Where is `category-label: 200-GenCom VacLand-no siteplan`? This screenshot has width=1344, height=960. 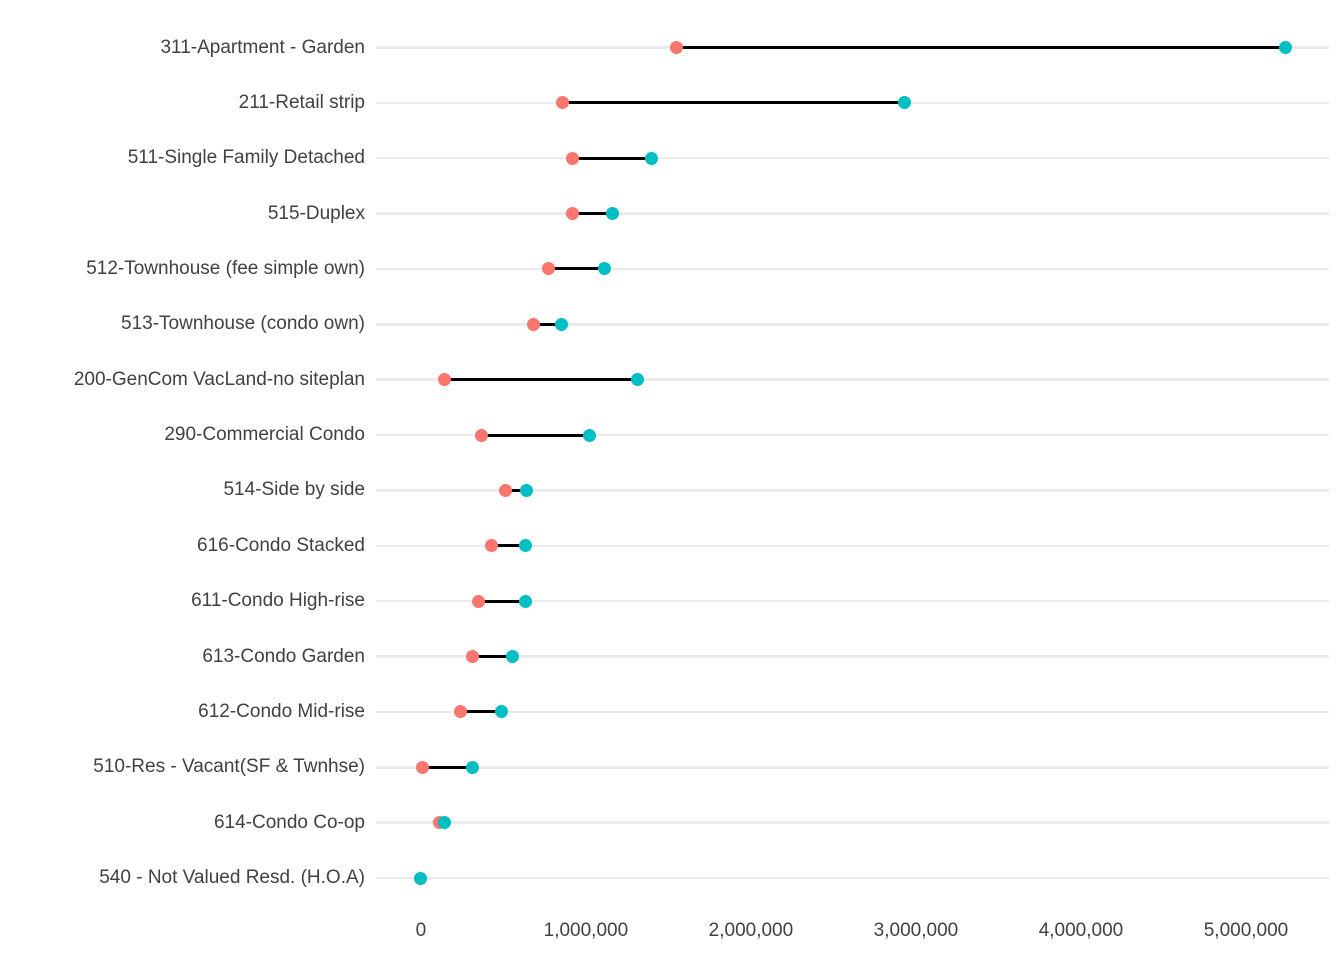 category-label: 200-GenCom VacLand-no siteplan is located at coordinates (219, 379).